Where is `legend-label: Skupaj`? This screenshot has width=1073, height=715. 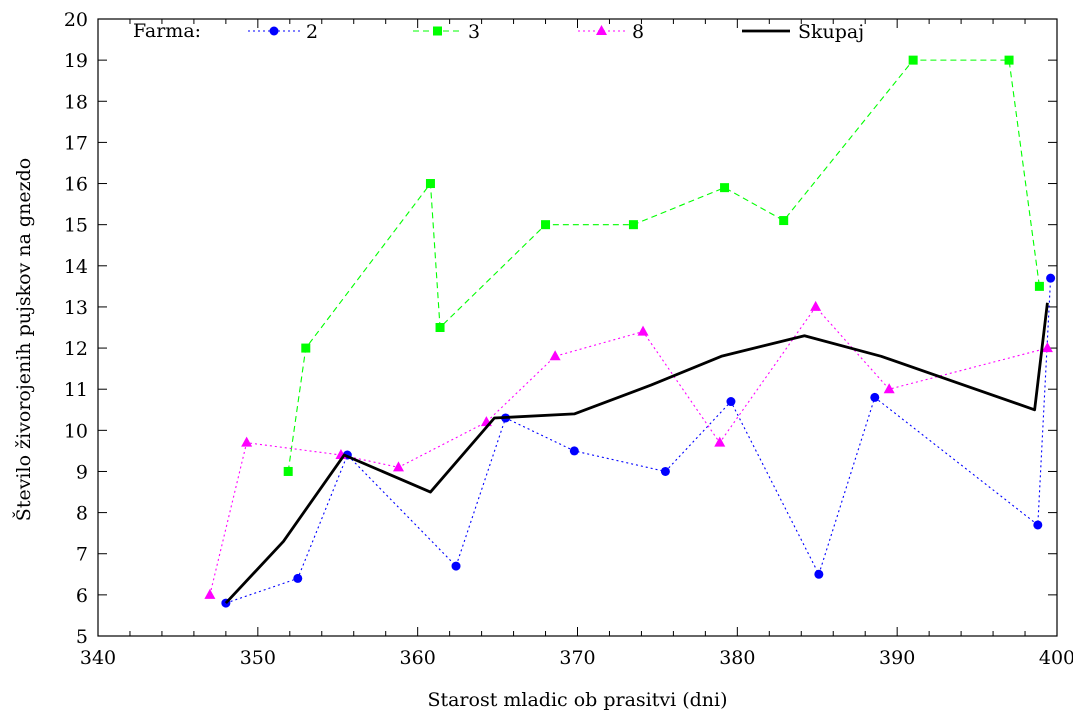
legend-label: Skupaj is located at coordinates (831, 32).